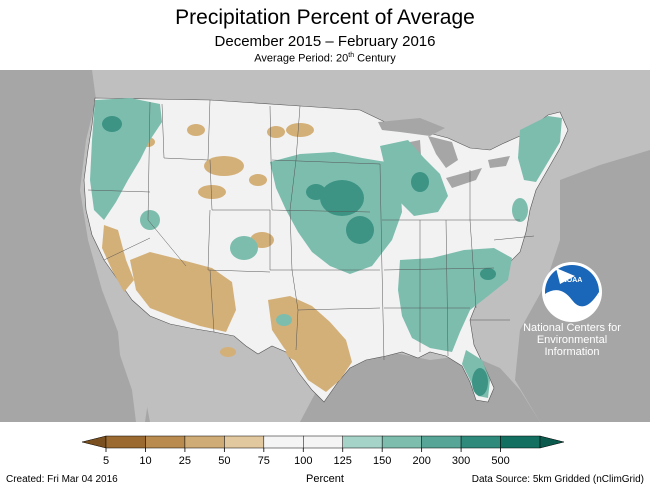 This screenshot has width=650, height=491. Describe the element at coordinates (375, 58) in the screenshot. I see `average-period-suffix: Century` at that location.